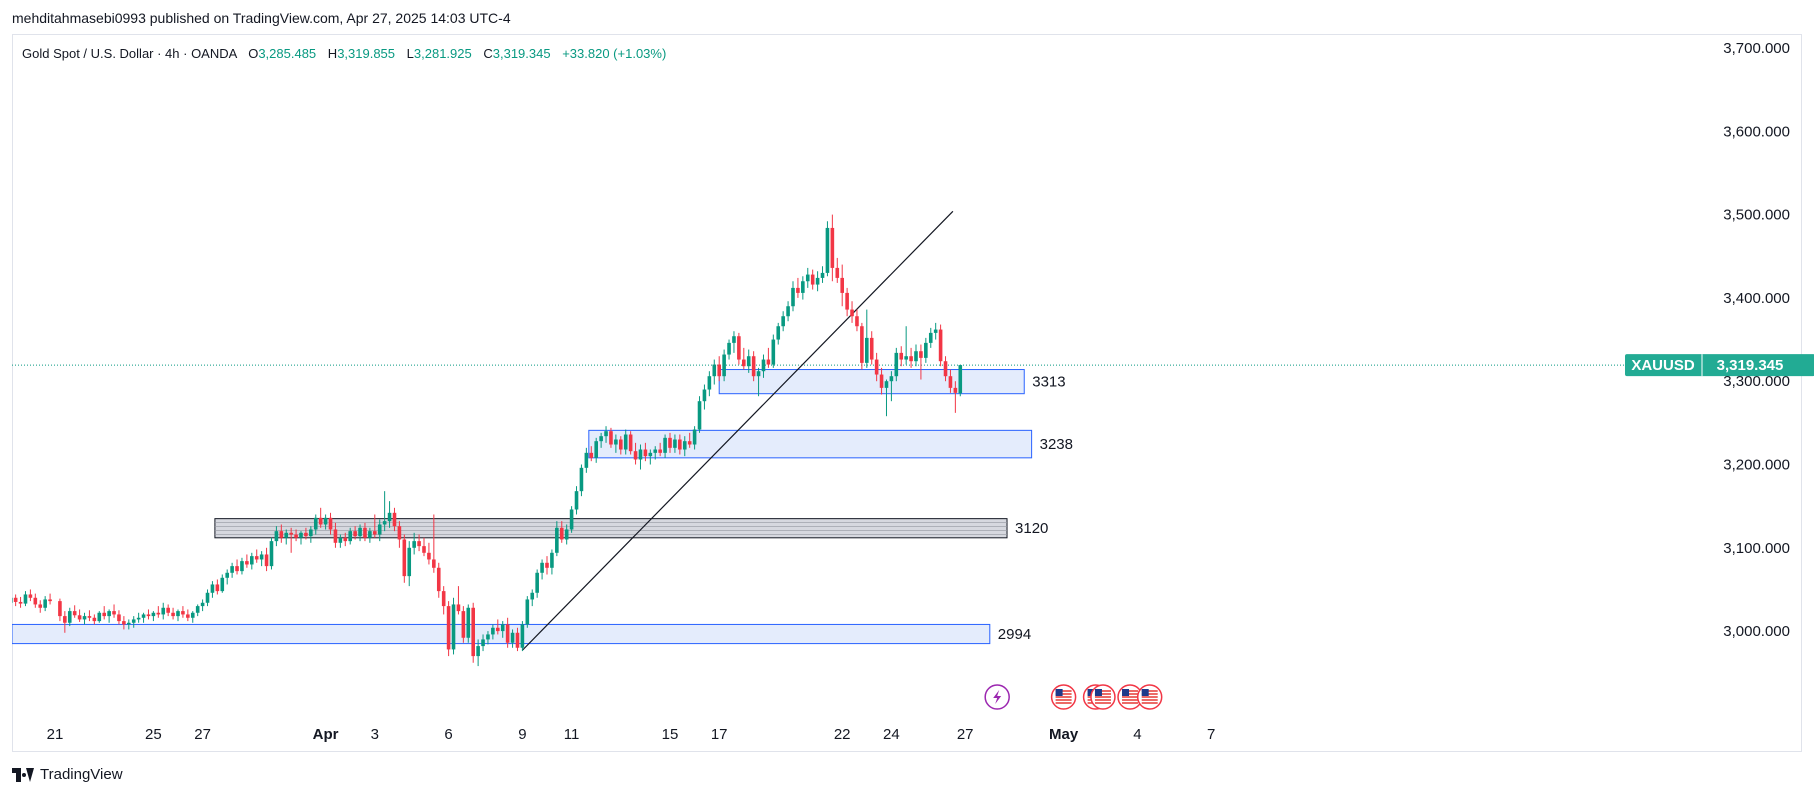 The image size is (1814, 798). What do you see at coordinates (442, 53) in the screenshot?
I see `low-value: 3,281.925` at bounding box center [442, 53].